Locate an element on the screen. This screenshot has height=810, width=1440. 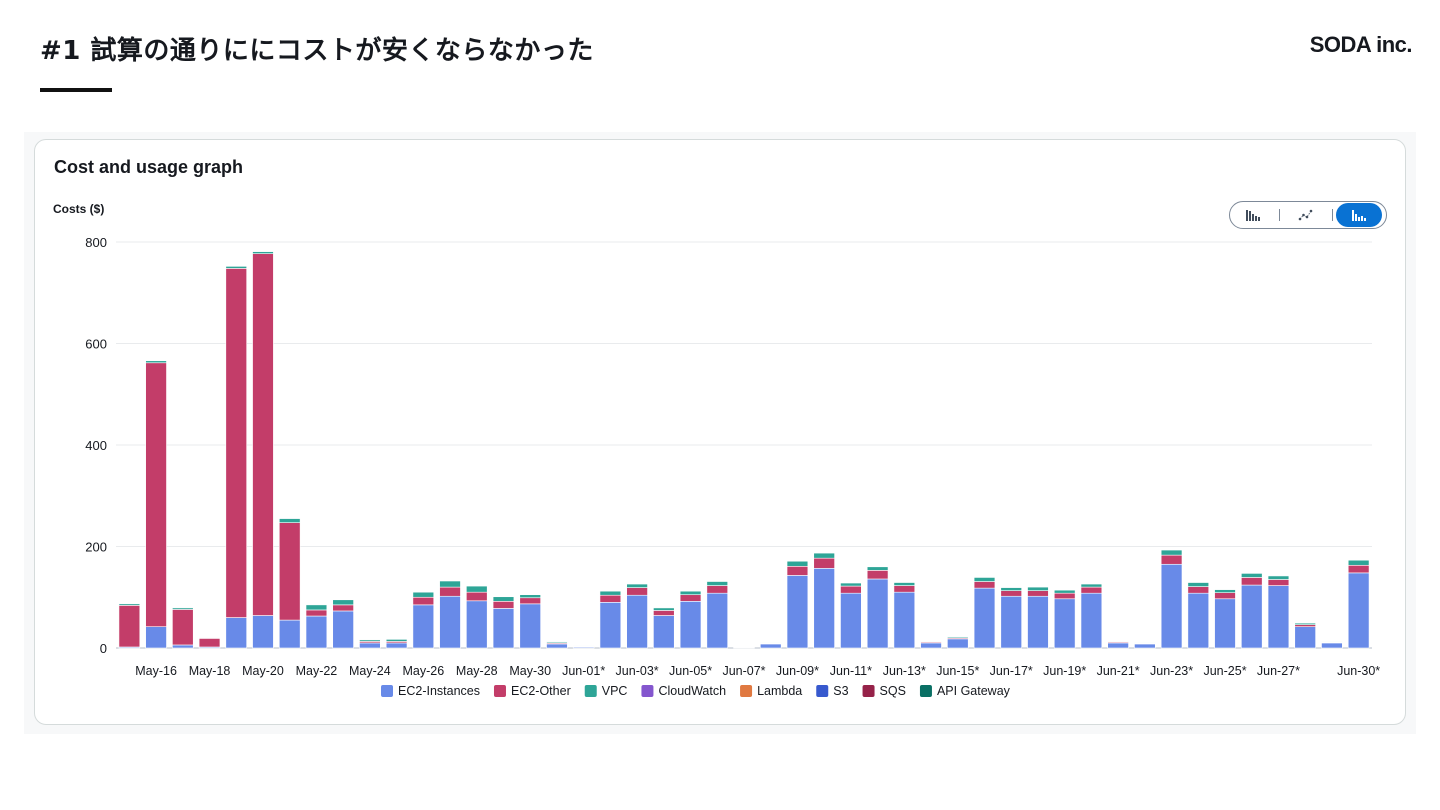
x-tick-label: Jun-11* is located at coordinates (851, 671).